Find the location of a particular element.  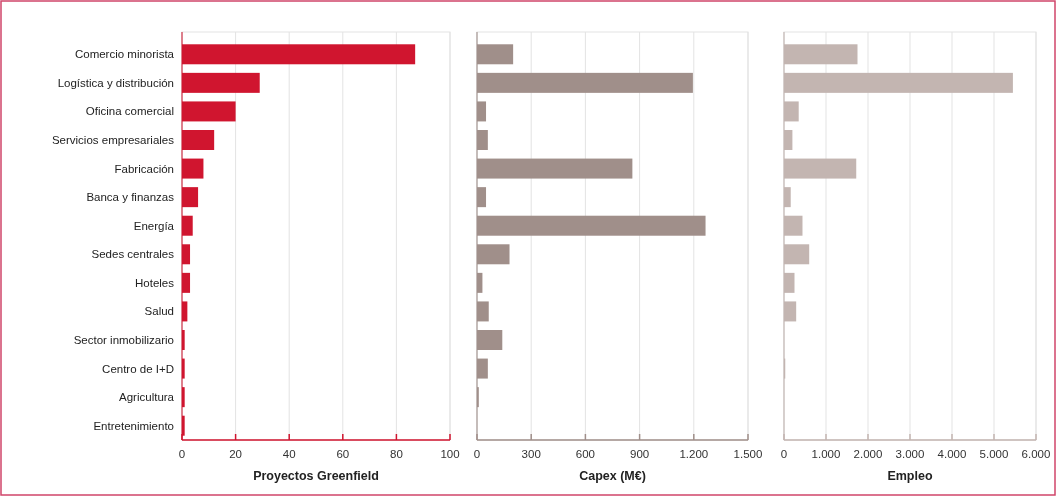

x-tick-label: 60 is located at coordinates (343, 454).